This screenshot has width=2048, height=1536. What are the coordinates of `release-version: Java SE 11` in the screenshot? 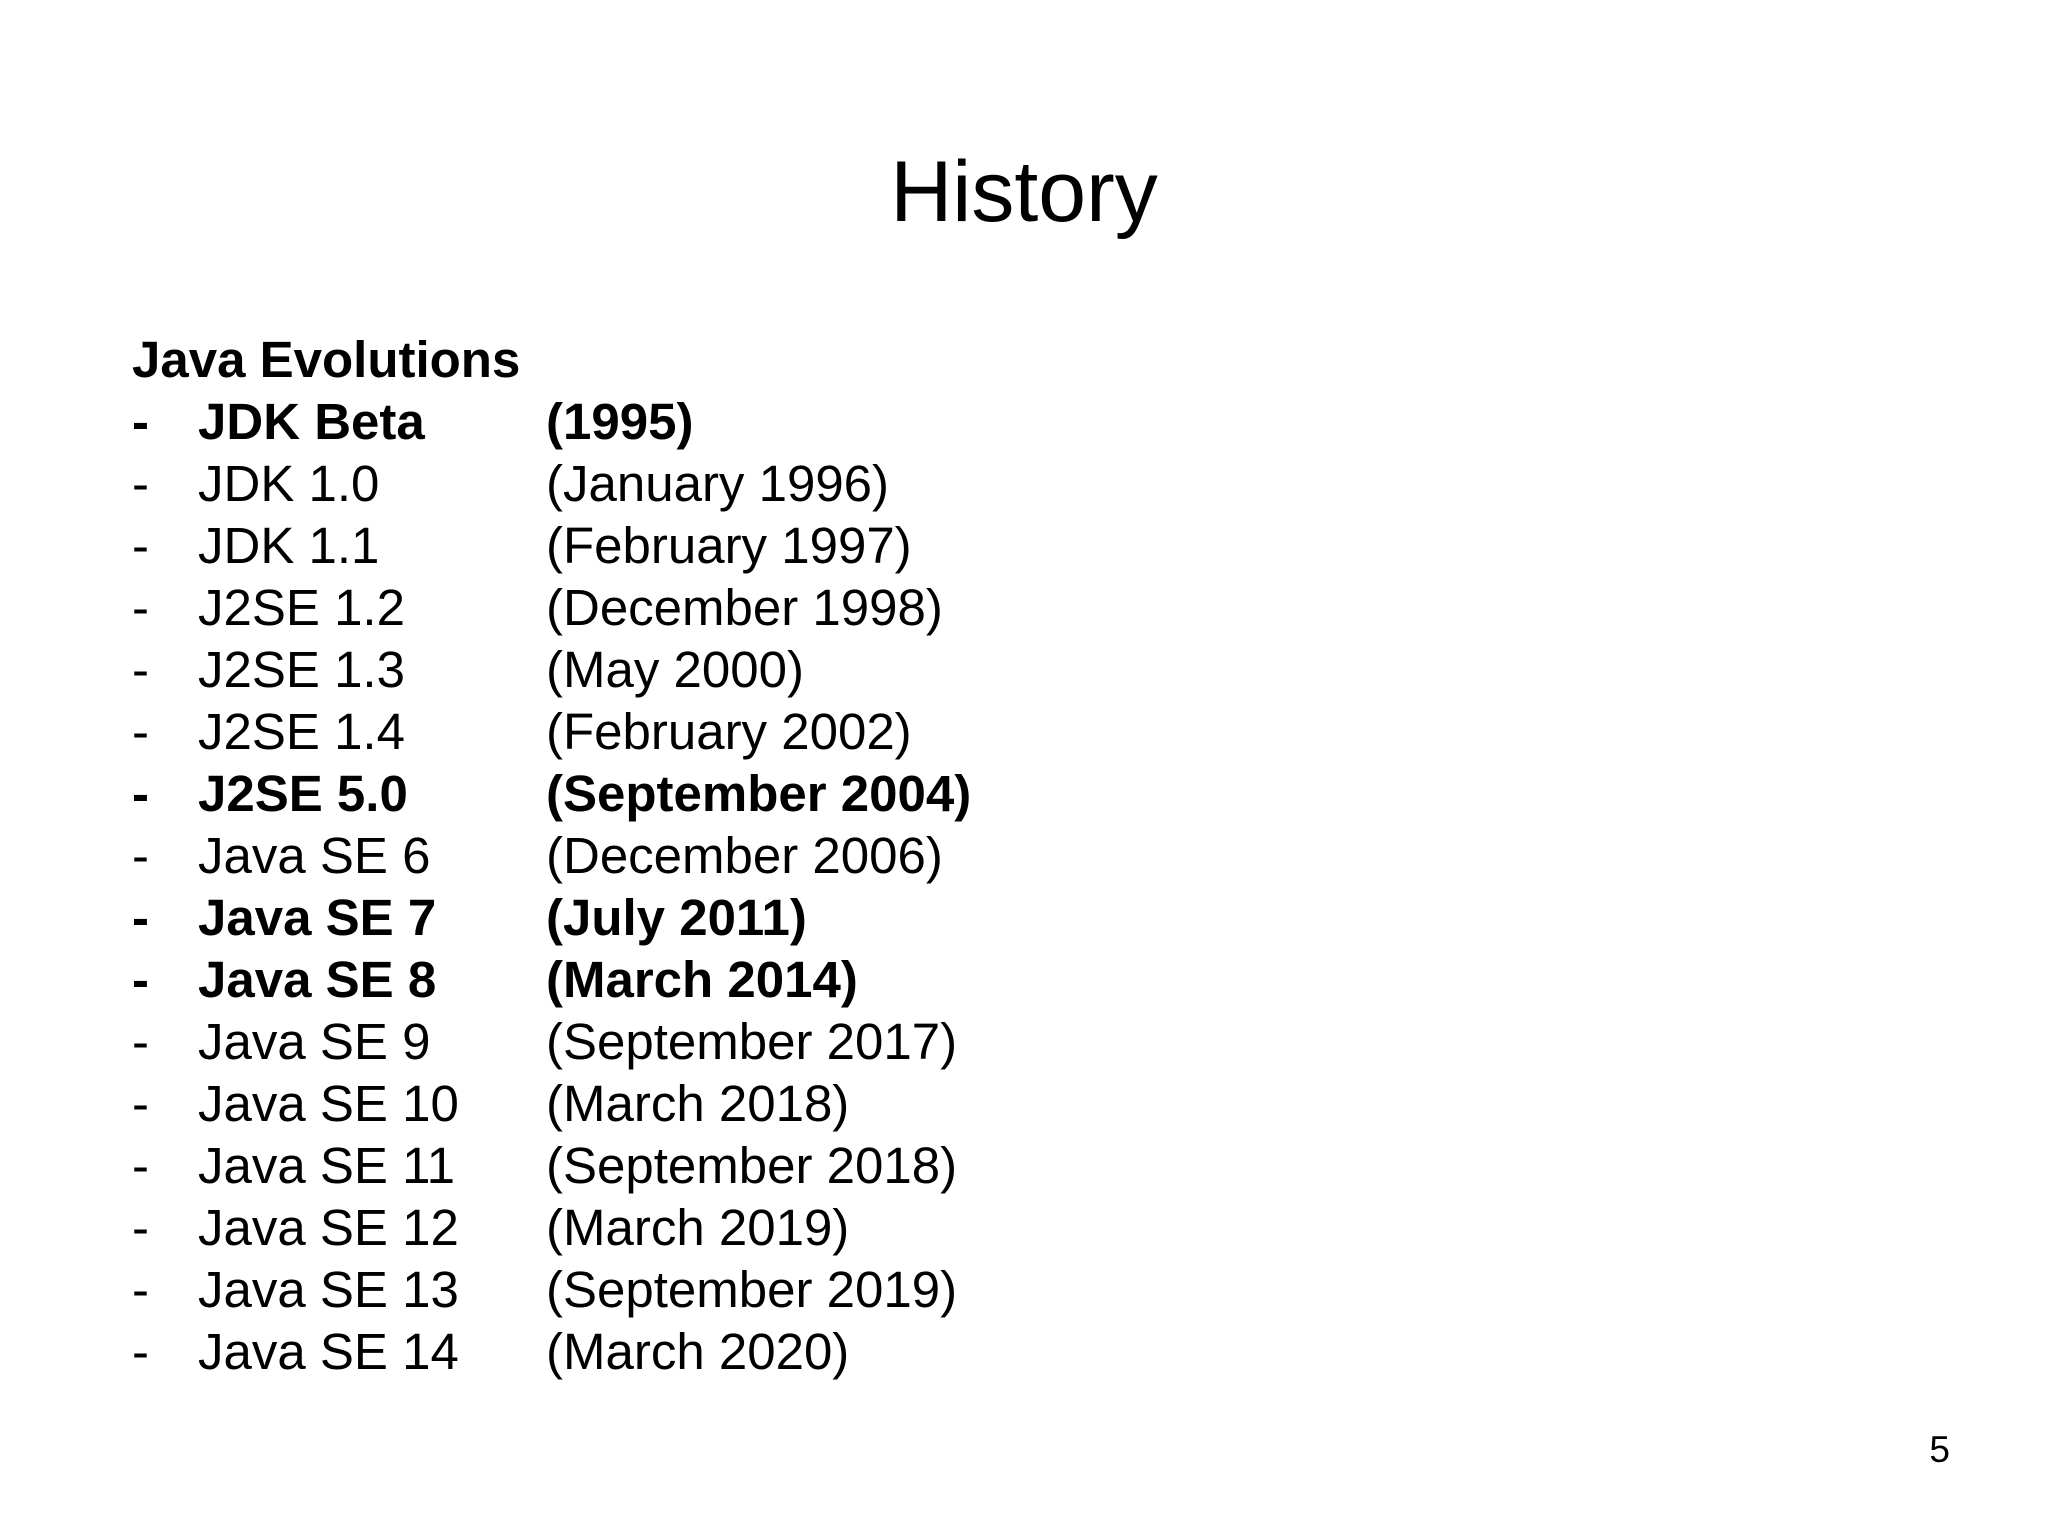 It's located at (327, 1165).